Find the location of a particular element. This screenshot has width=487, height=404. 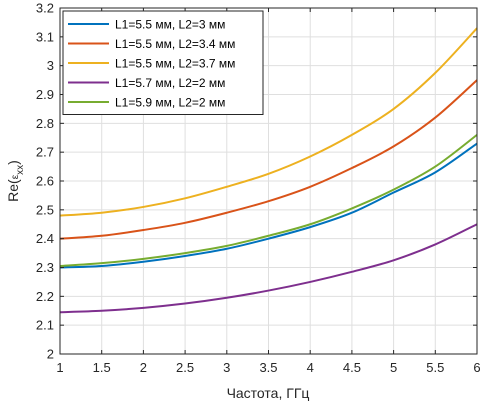

x-tick-label: 3 is located at coordinates (226, 367).